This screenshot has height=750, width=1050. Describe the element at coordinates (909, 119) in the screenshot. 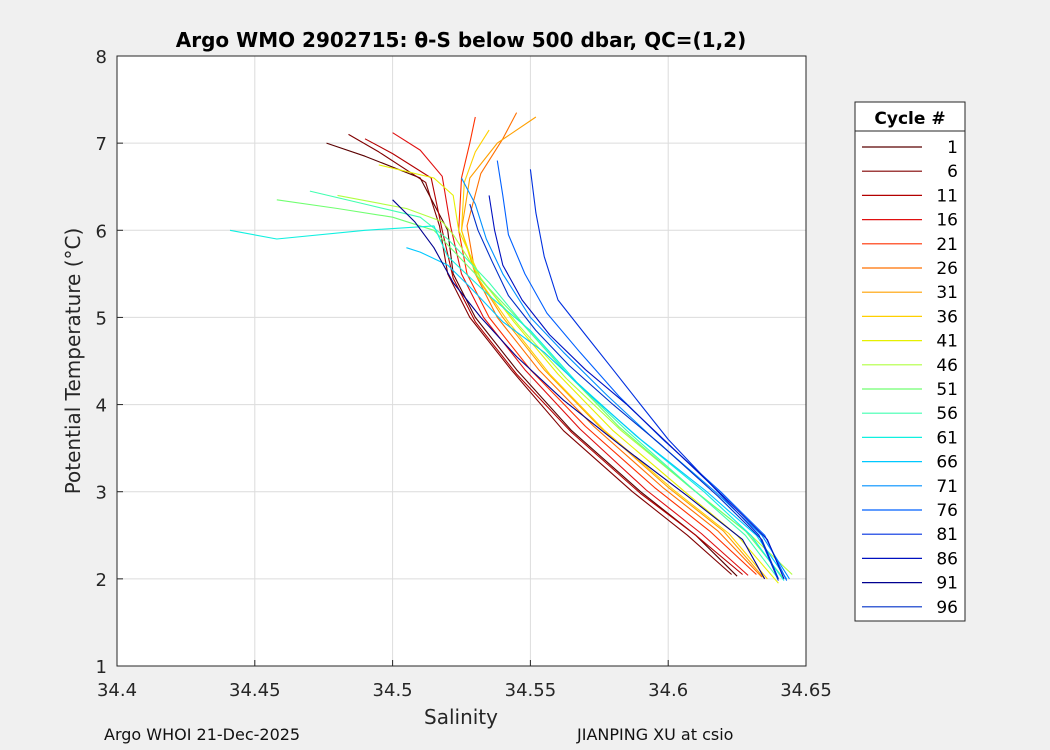

I see `legend-title: Cycle #` at that location.